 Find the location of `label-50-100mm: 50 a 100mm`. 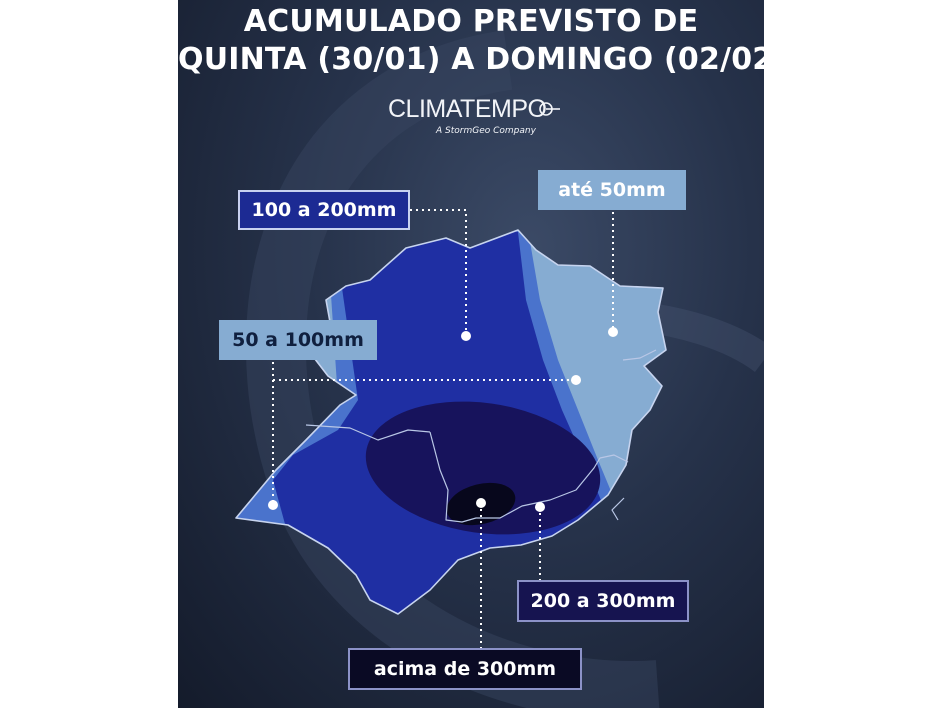

label-50-100mm: 50 a 100mm is located at coordinates (298, 340).